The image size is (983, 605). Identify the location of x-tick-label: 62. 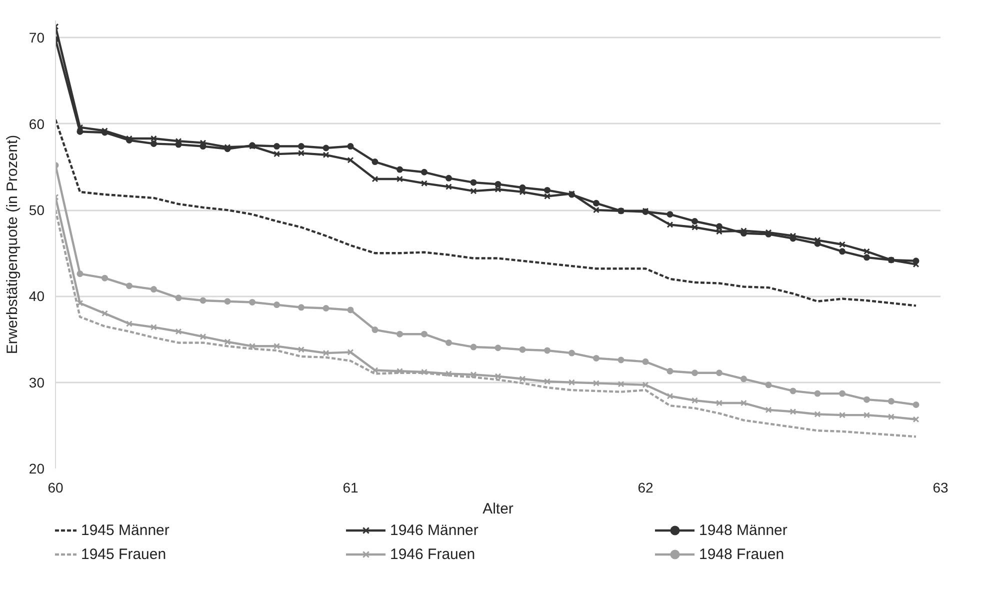
(646, 488).